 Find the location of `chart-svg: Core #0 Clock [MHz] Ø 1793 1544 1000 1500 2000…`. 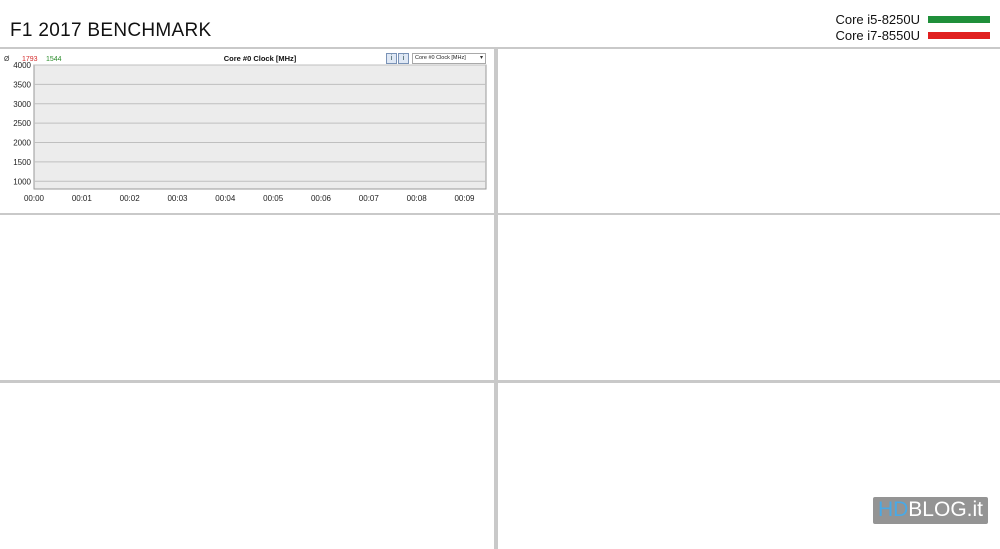

chart-svg: Core #0 Clock [MHz] Ø 1793 1544 1000 1500 2000… is located at coordinates (245, 128).